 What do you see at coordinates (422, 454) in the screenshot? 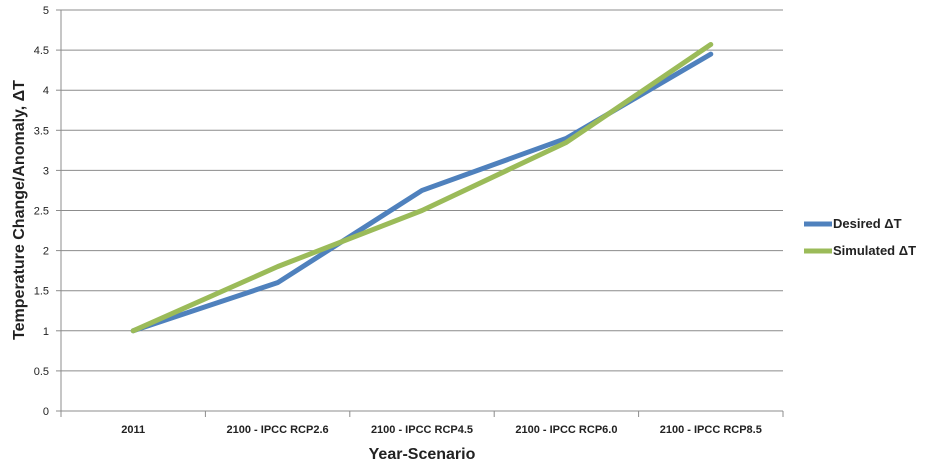
I see `x-axis-title: Year-Scenario` at bounding box center [422, 454].